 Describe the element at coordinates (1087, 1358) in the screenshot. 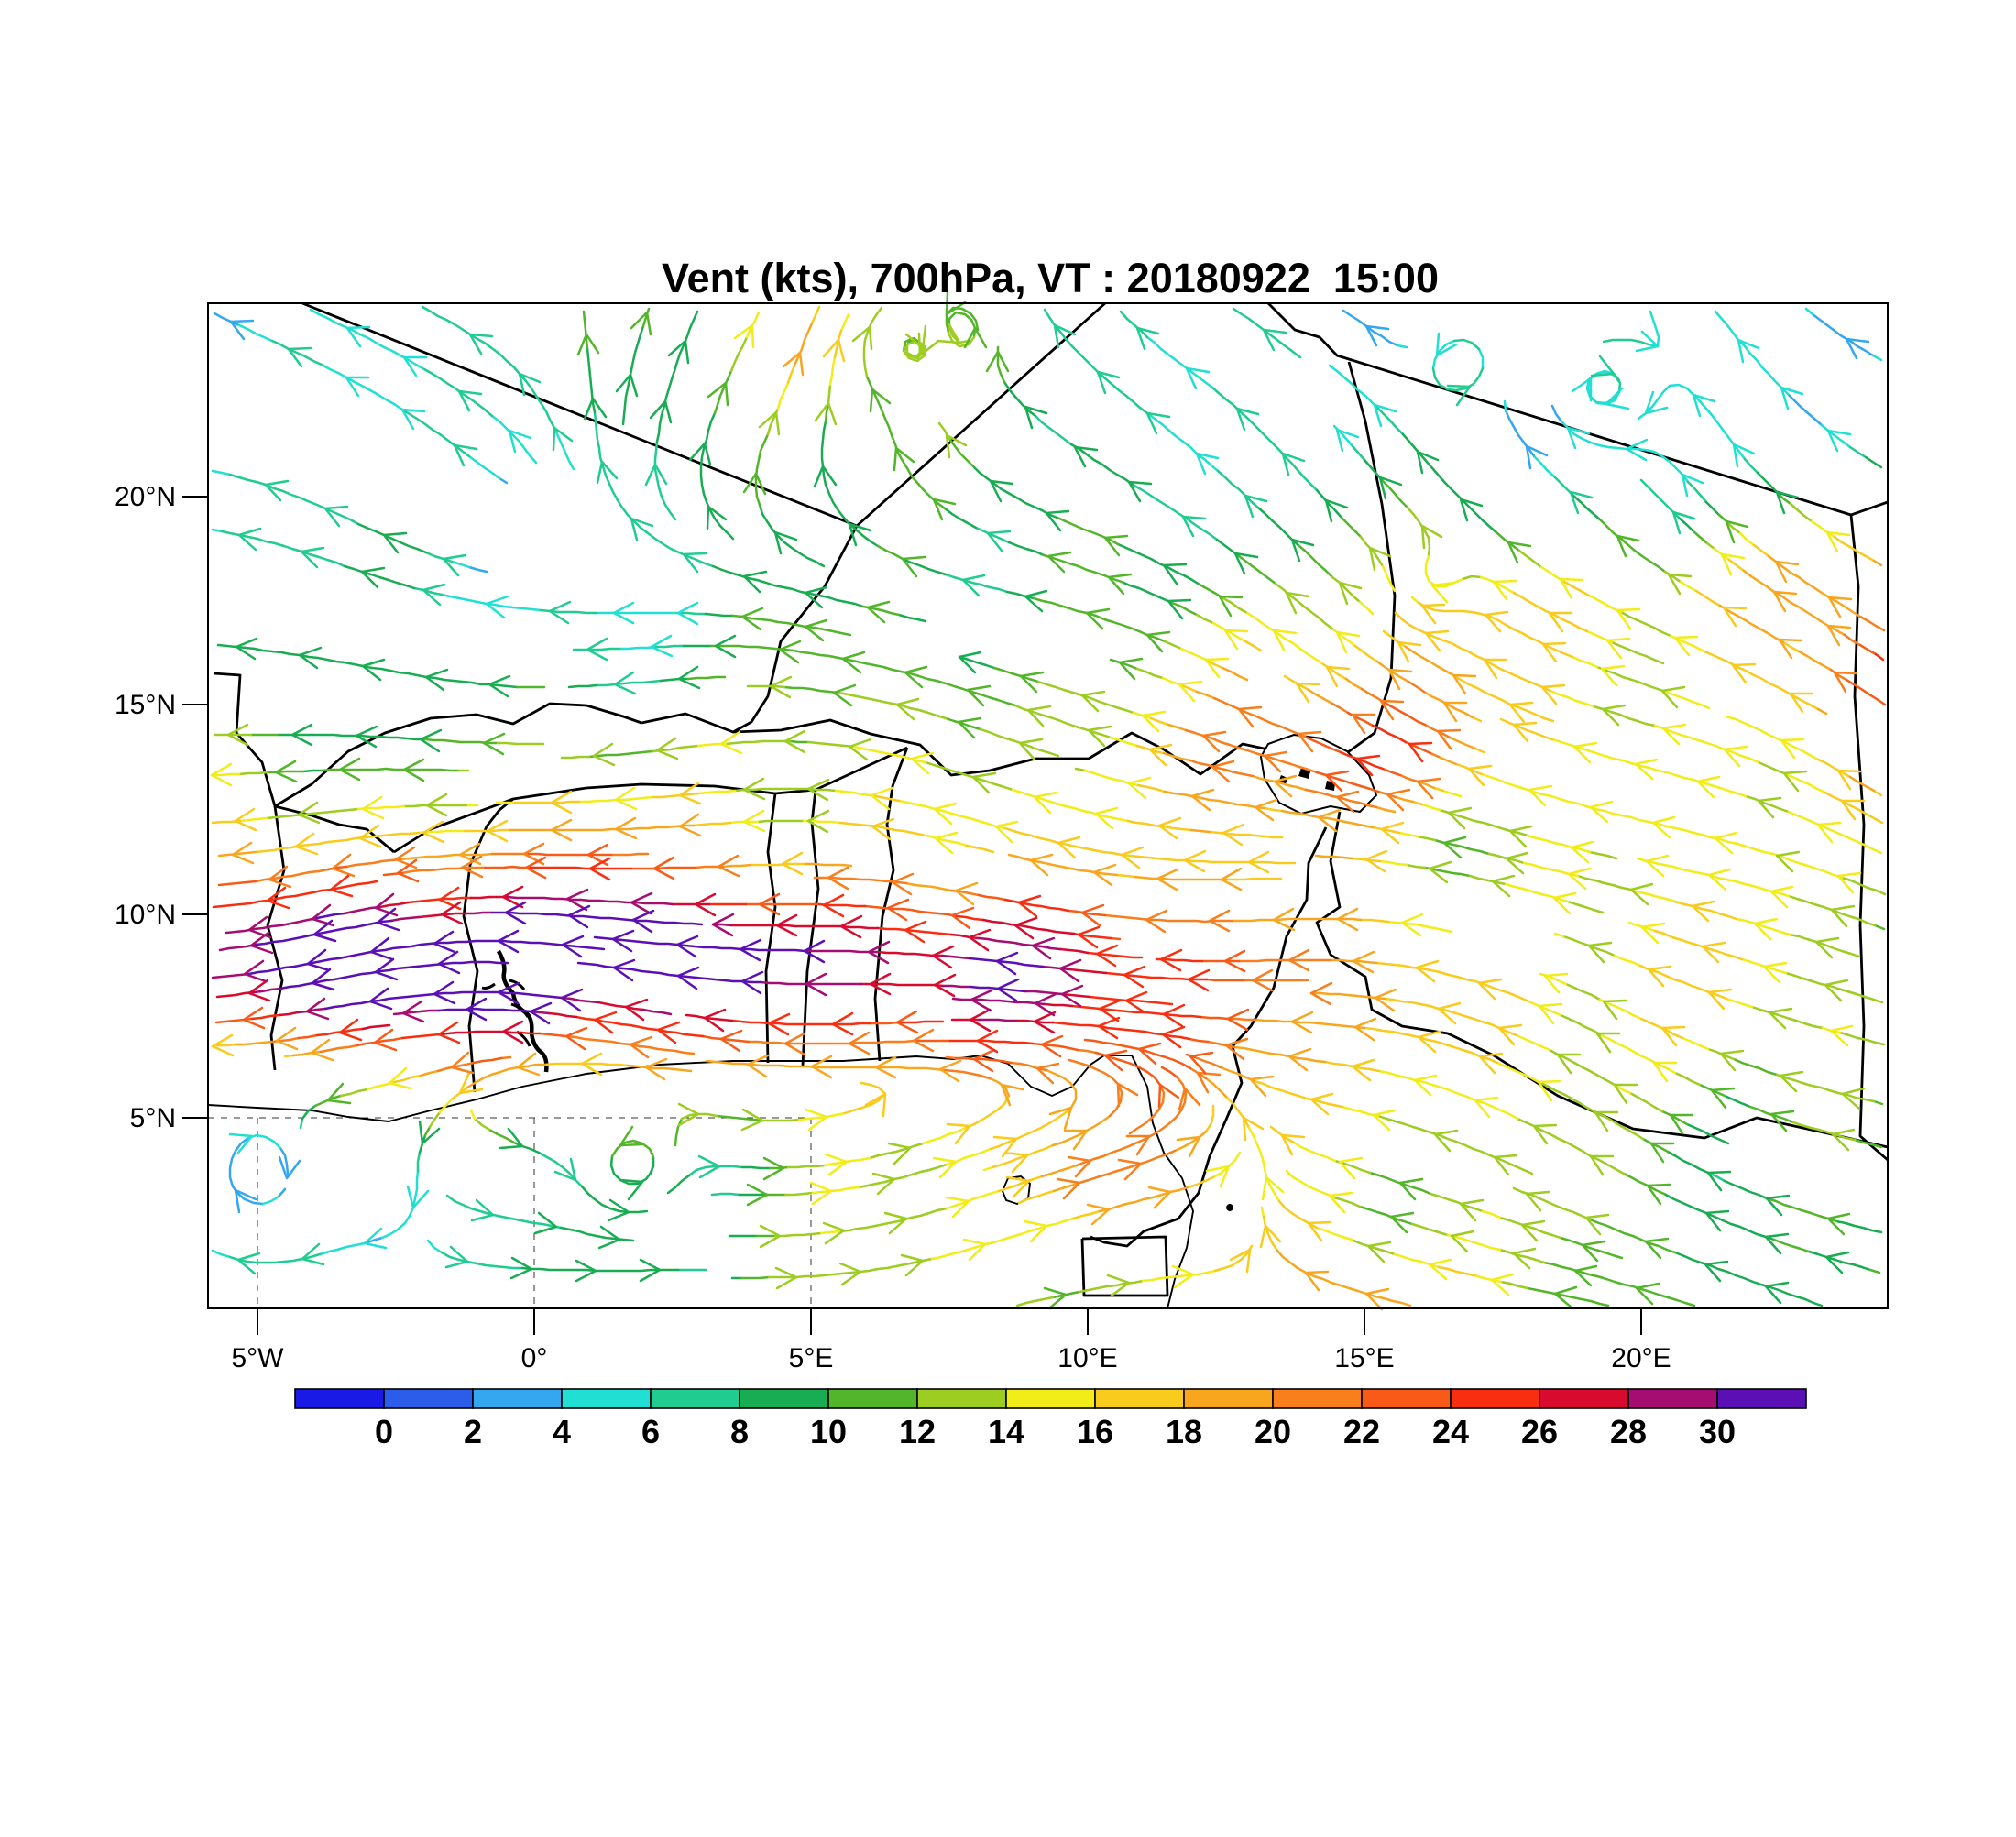

I see `svg-text: 10°E` at that location.